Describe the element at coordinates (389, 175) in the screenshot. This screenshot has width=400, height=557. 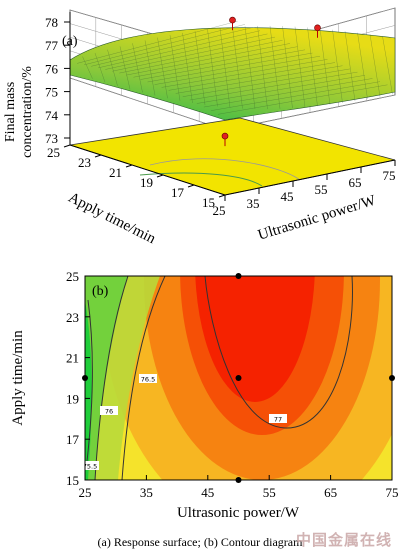
I see `x-tick-label: 75` at that location.